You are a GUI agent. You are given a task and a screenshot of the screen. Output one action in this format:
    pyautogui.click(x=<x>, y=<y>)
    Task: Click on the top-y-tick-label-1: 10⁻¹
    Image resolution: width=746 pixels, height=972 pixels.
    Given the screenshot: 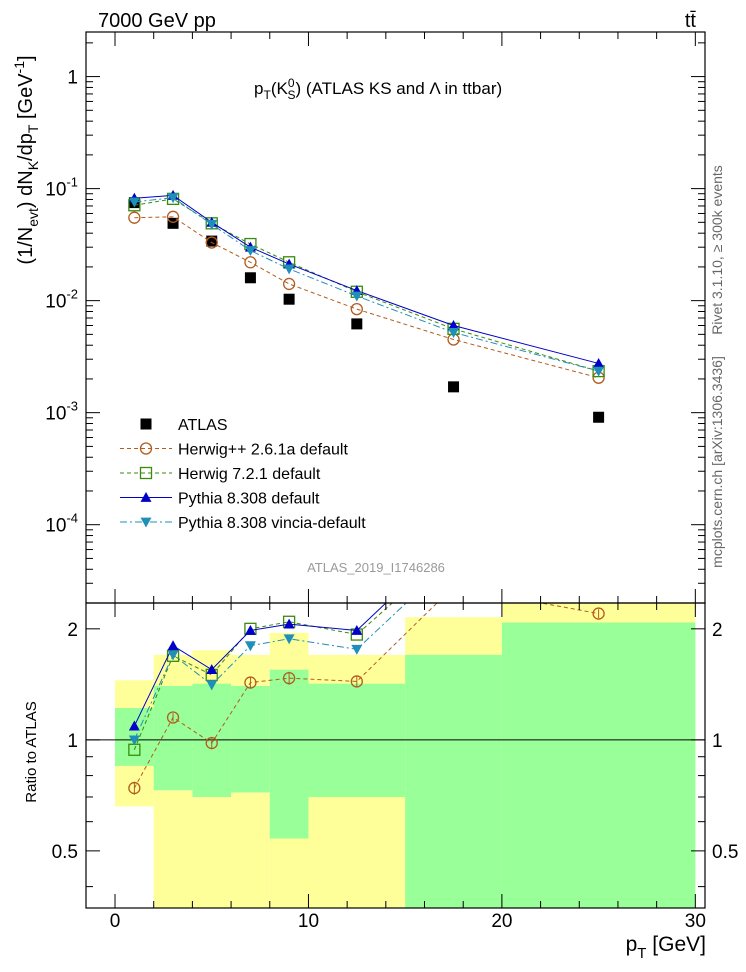 What is the action you would take?
    pyautogui.click(x=61, y=188)
    